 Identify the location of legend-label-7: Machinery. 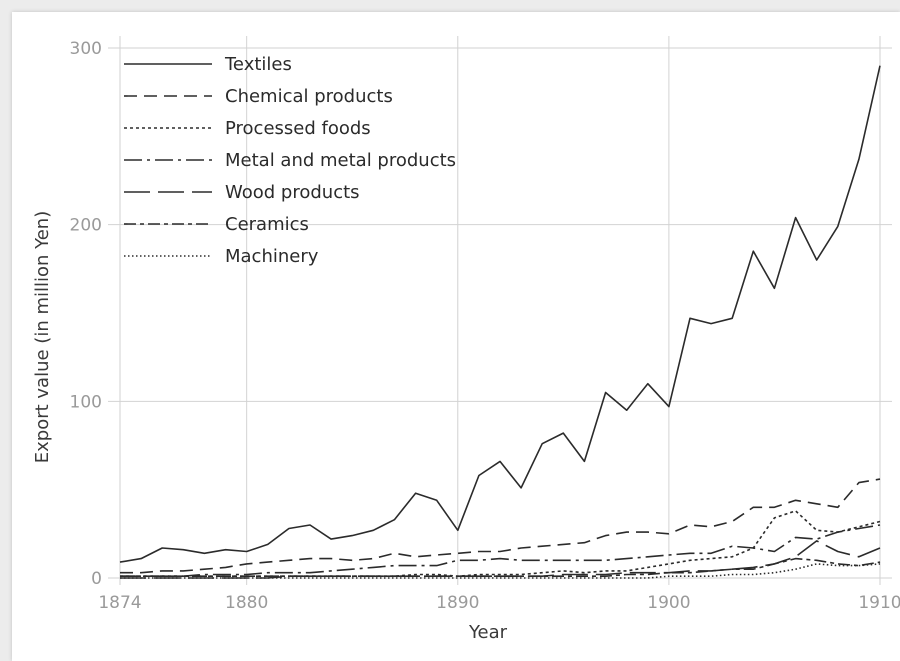
(272, 256).